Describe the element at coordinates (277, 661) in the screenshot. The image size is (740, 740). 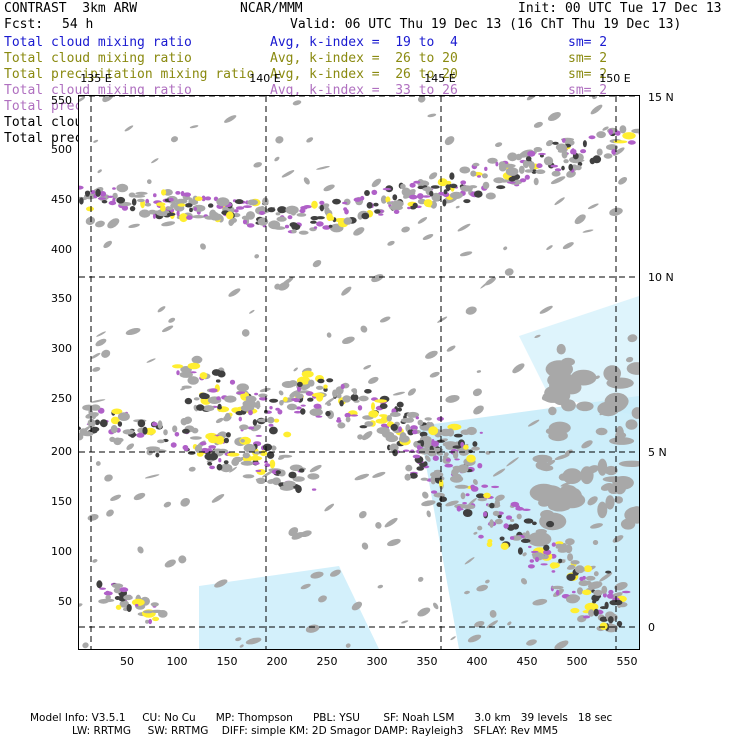
I see `x-tick-label: 200` at that location.